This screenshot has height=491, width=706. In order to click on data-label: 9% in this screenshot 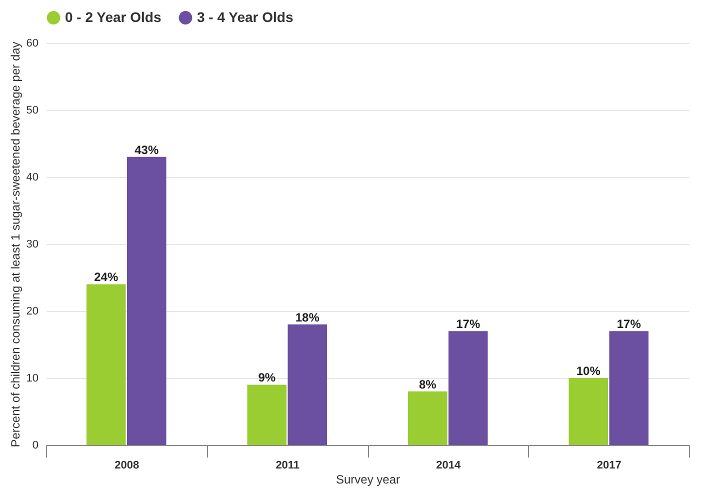, I will do `click(267, 377)`.